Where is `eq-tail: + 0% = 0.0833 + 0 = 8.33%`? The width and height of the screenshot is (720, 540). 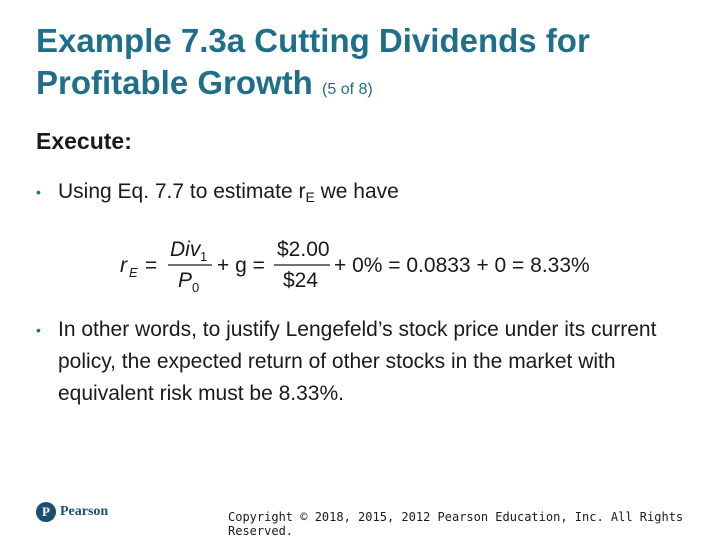 eq-tail: + 0% = 0.0833 + 0 = 8.33% is located at coordinates (462, 265).